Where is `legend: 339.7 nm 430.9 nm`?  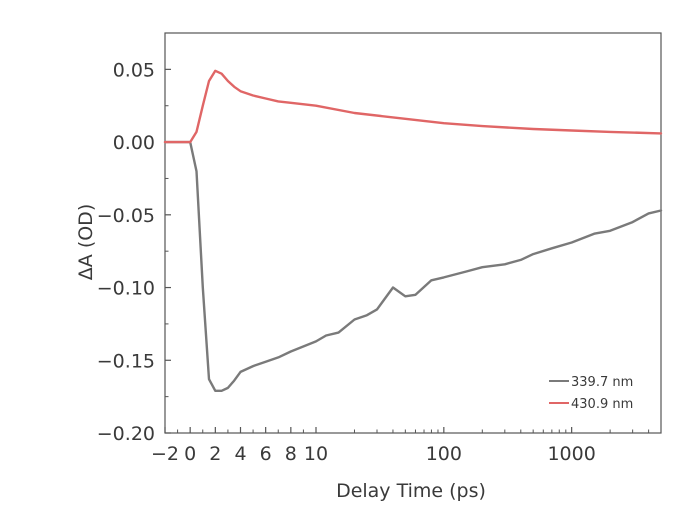
legend: 339.7 nm 430.9 nm is located at coordinates (591, 393).